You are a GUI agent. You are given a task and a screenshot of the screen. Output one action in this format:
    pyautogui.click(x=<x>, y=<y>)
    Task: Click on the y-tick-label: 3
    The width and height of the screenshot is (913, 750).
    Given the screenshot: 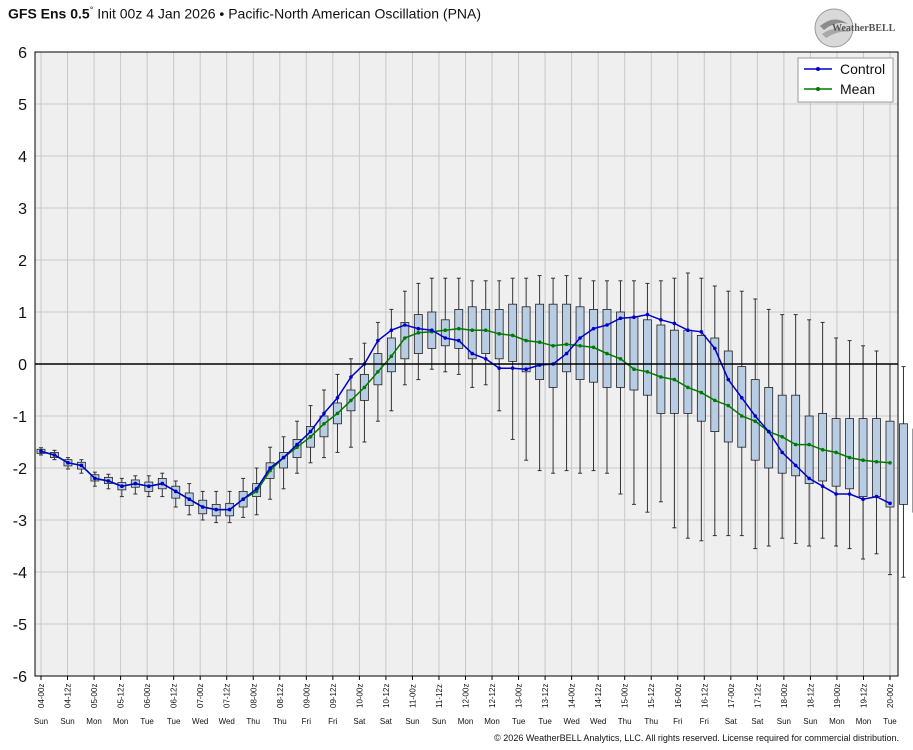 What is the action you would take?
    pyautogui.click(x=22, y=209)
    